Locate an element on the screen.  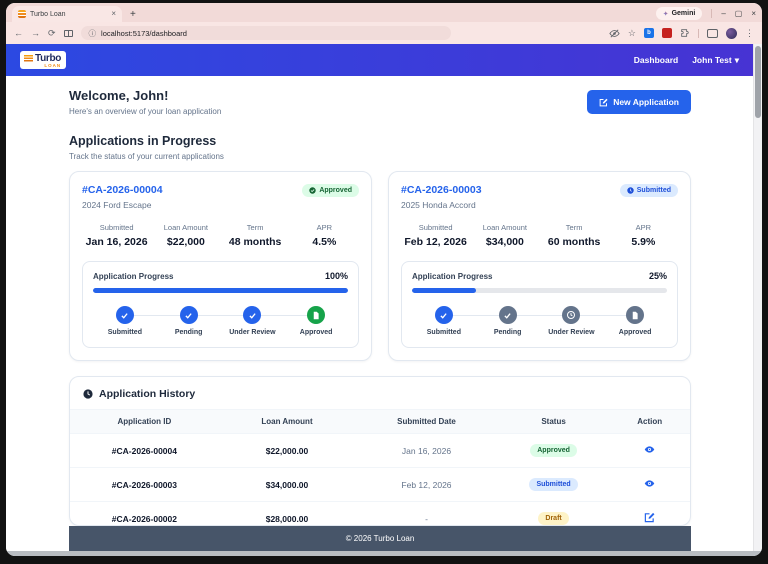
scrollbar-thumb is located at coordinates (758, 82).